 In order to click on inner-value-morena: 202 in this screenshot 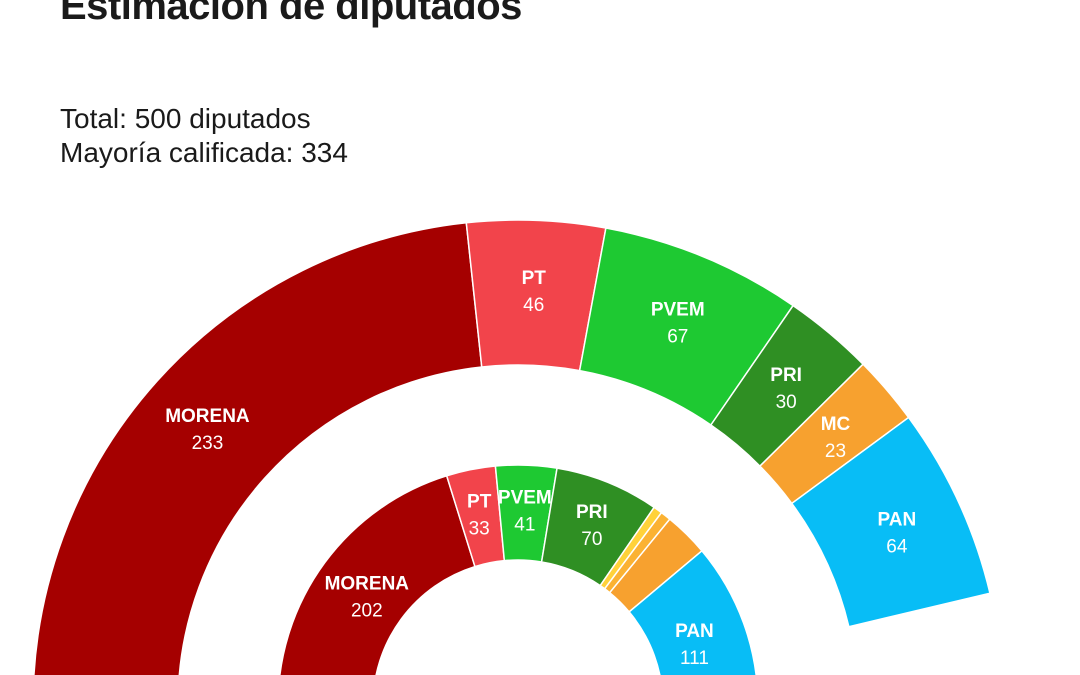, I will do `click(367, 611)`.